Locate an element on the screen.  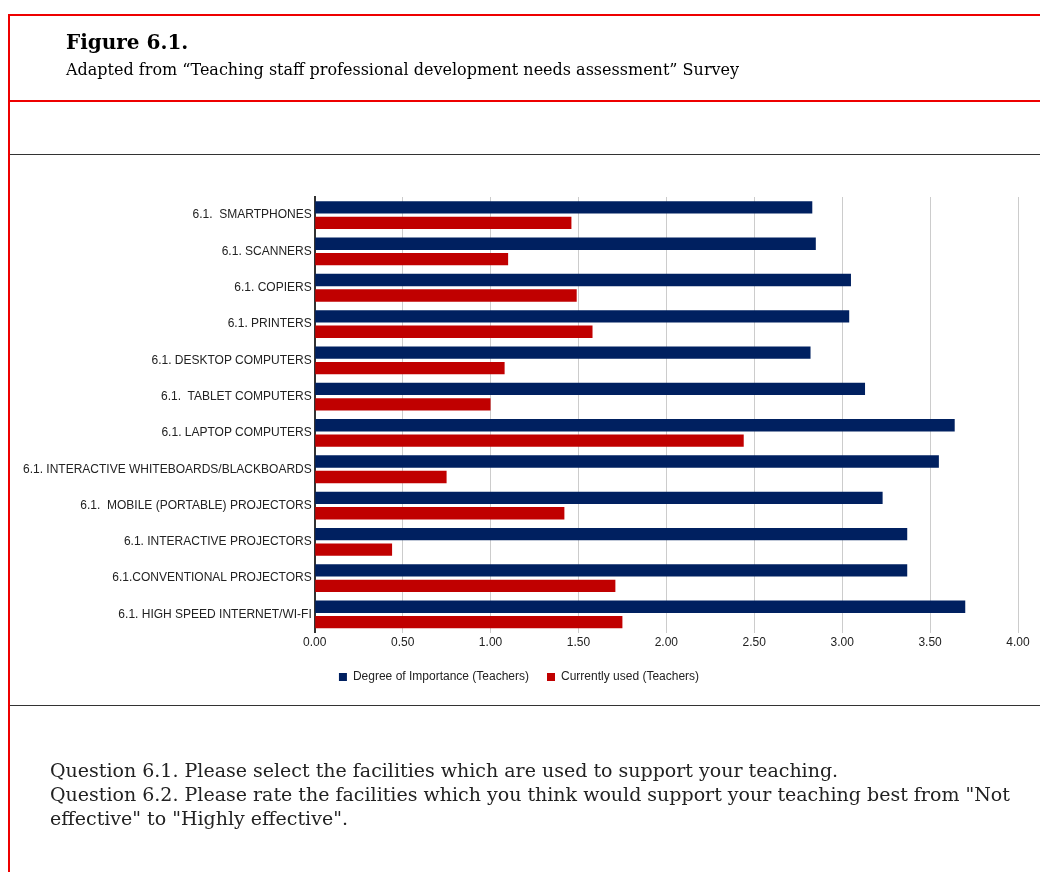
y-tick-label: 6.1. TABLET COMPUTERS is located at coordinates (236, 395).